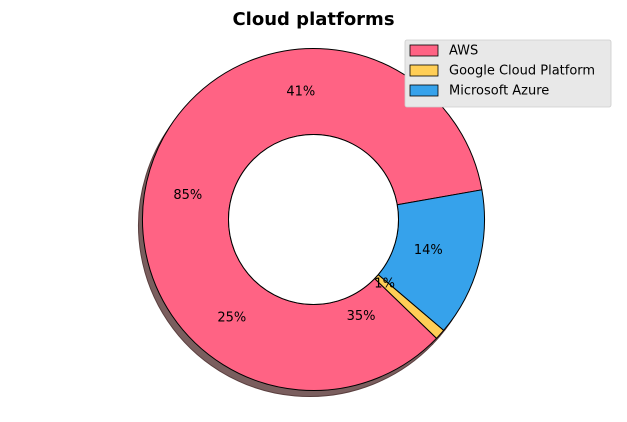 The width and height of the screenshot is (627, 422). I want to click on chart-title: Cloud platforms, so click(313, 19).